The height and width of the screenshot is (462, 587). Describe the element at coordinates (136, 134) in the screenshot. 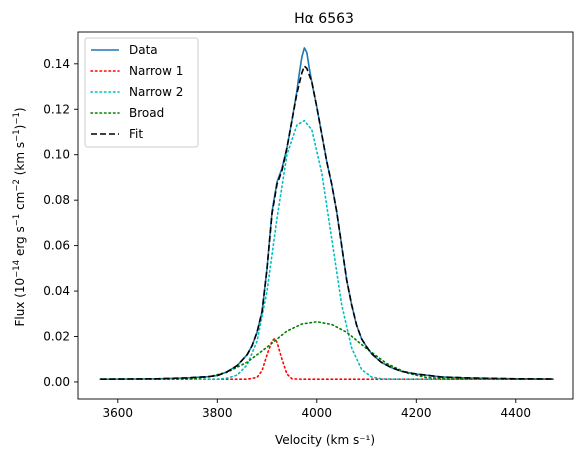

I see `legend-label-fit: Fit` at that location.